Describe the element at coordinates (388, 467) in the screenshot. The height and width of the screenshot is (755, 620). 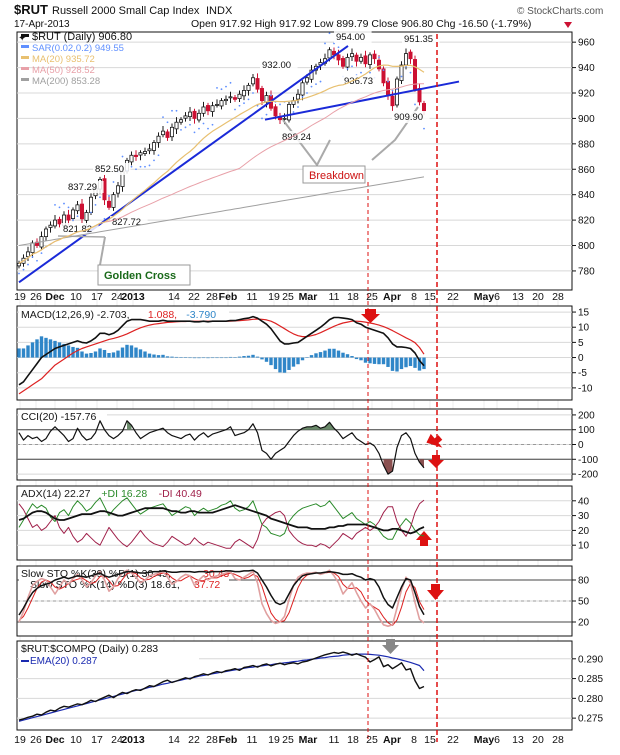
I see `cci-fill-area` at that location.